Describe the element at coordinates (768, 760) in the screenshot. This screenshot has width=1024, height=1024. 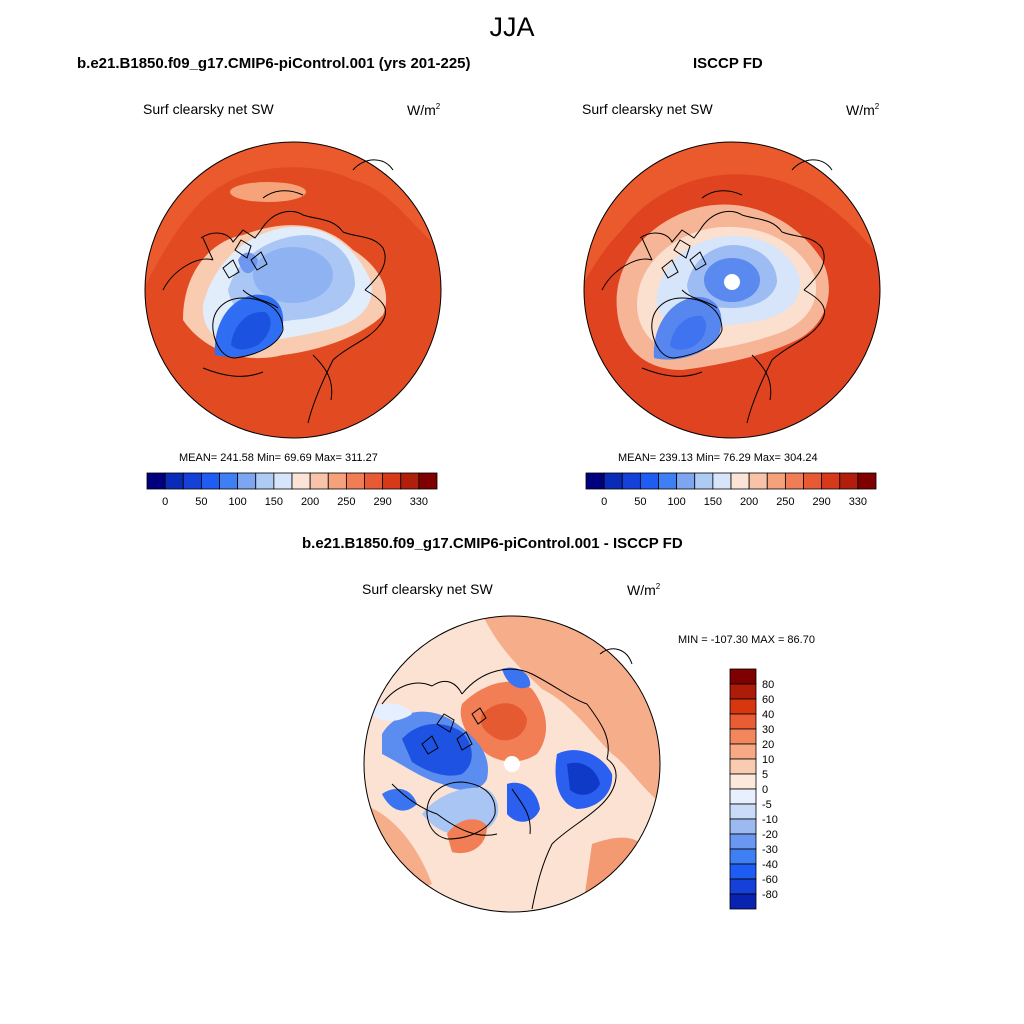
I see `colorbar-tick-label: 10` at that location.